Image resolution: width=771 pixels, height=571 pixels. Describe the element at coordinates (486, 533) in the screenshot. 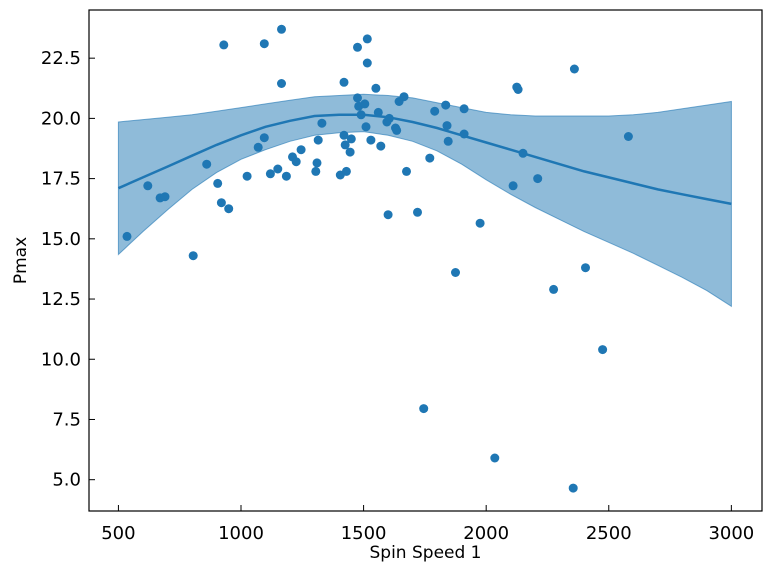

I see `x-tick-label: 2000` at that location.